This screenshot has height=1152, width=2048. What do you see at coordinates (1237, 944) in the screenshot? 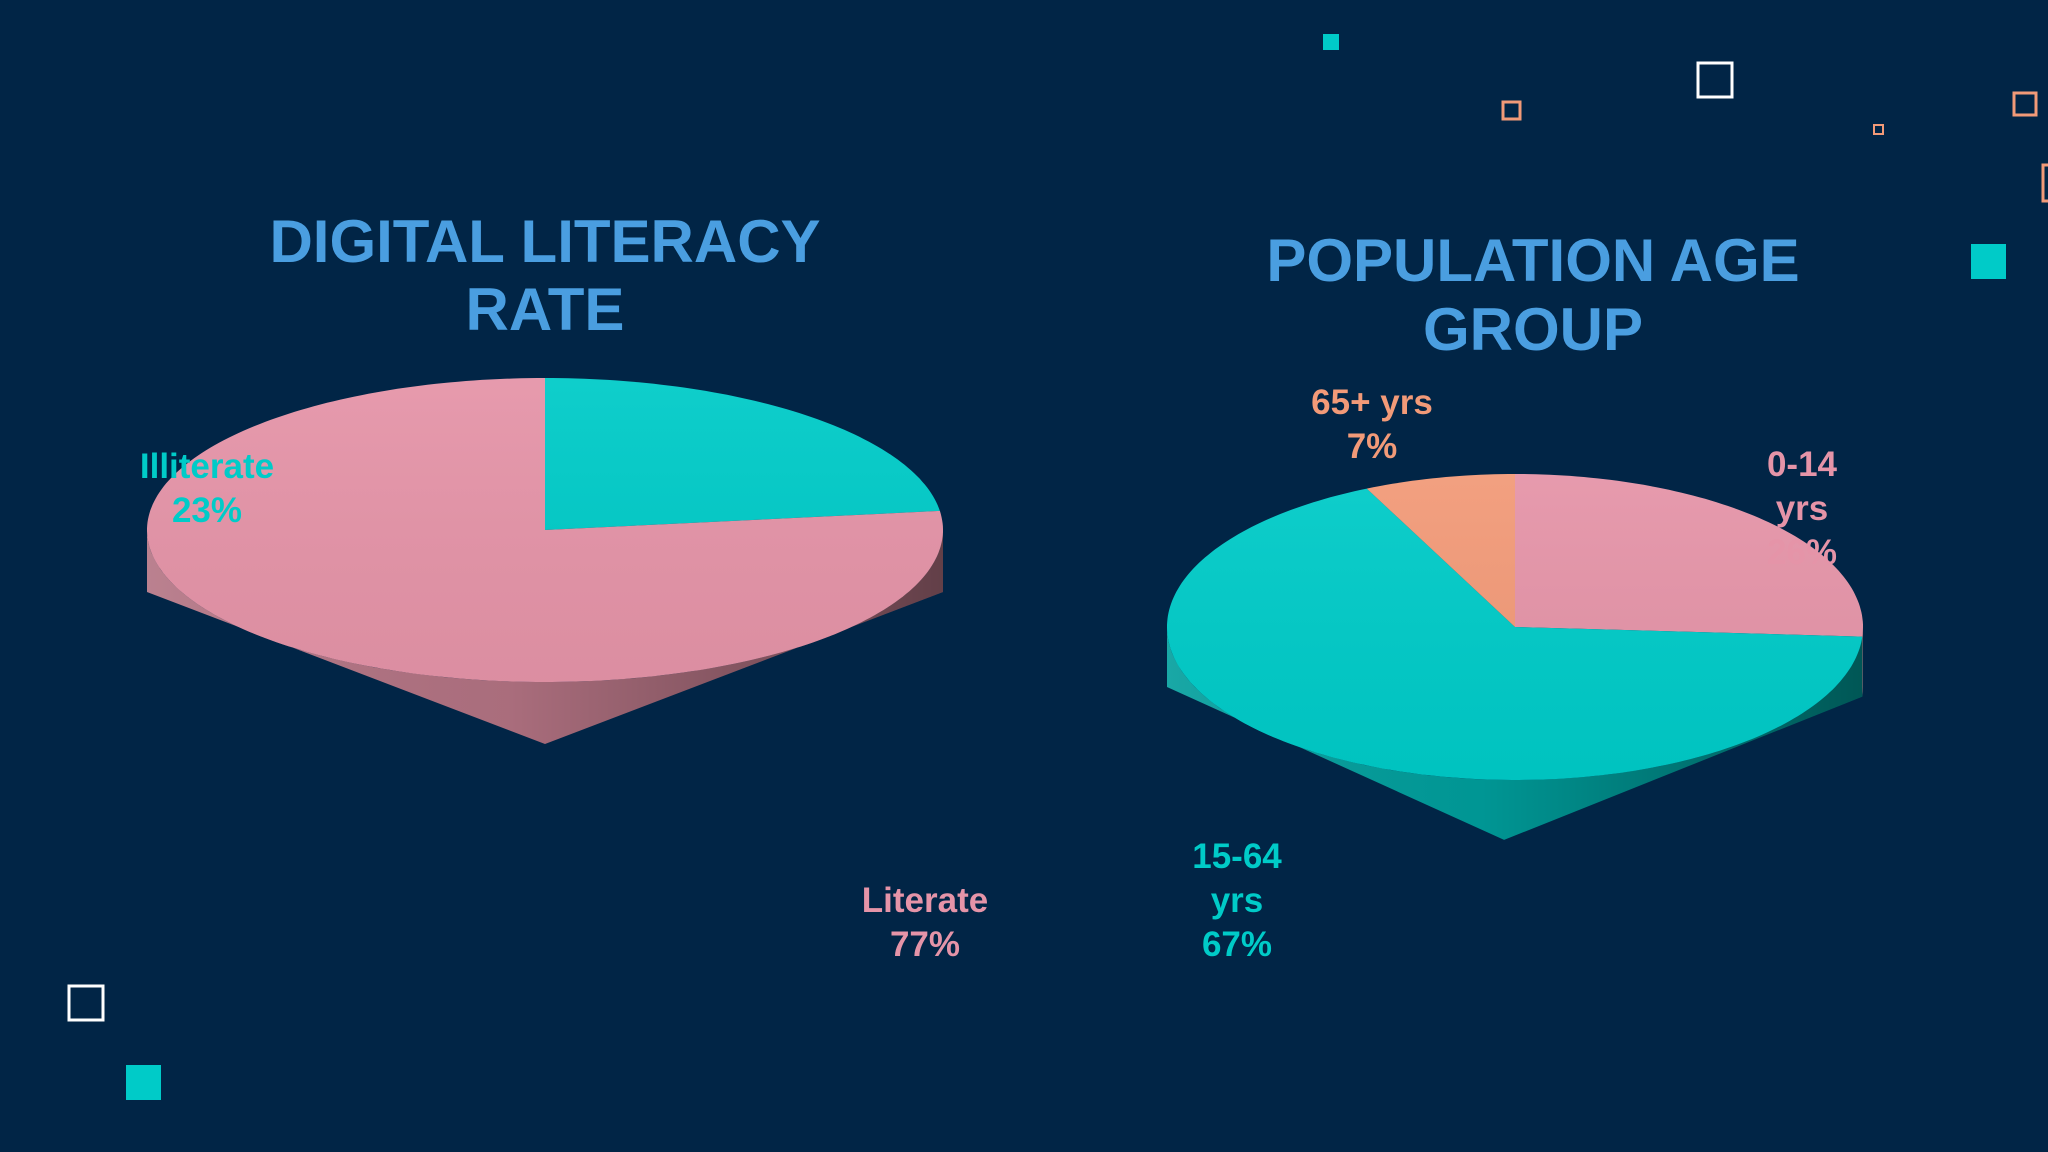
I see `data-label-2-line-3: 67%` at bounding box center [1237, 944].